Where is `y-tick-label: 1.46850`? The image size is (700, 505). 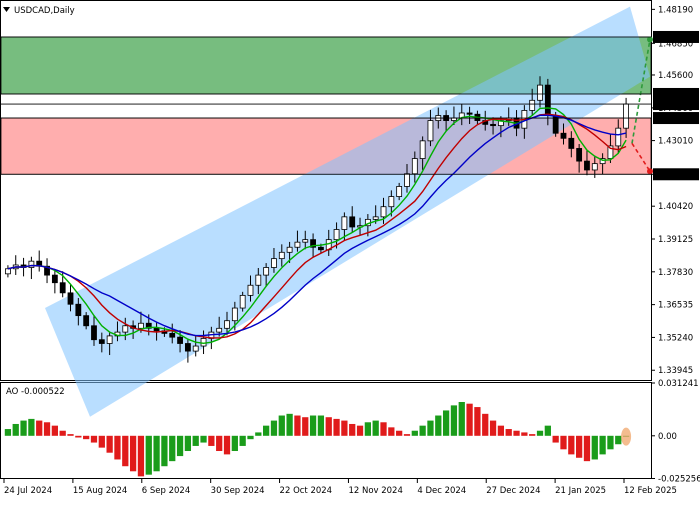
y-tick-label: 1.46850 is located at coordinates (675, 44).